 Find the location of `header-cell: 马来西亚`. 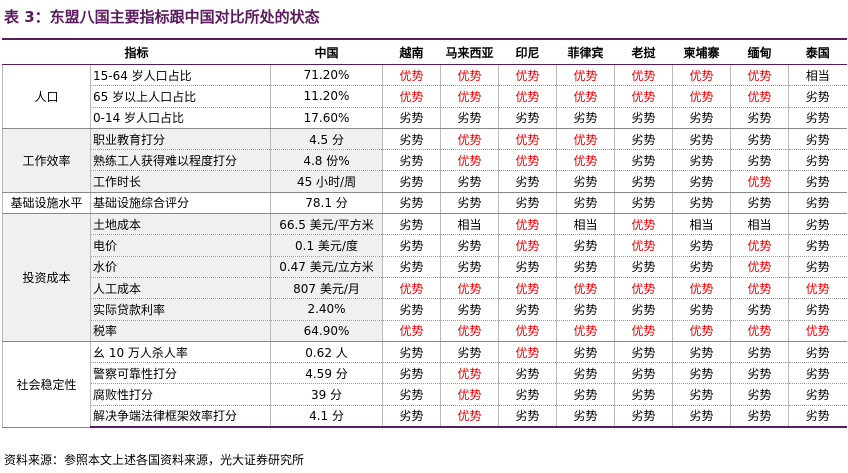

header-cell: 马来西亚 is located at coordinates (469, 51).